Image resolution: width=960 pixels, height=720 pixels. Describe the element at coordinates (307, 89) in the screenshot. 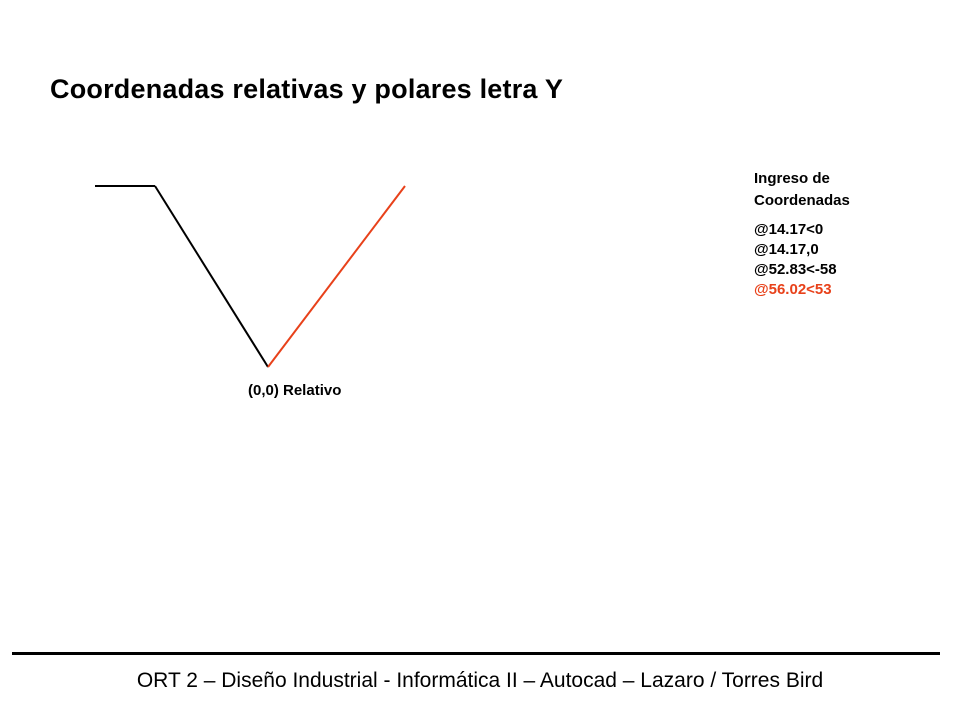

I see `slide-title: Coordenadas relativas y polares letra Y` at that location.